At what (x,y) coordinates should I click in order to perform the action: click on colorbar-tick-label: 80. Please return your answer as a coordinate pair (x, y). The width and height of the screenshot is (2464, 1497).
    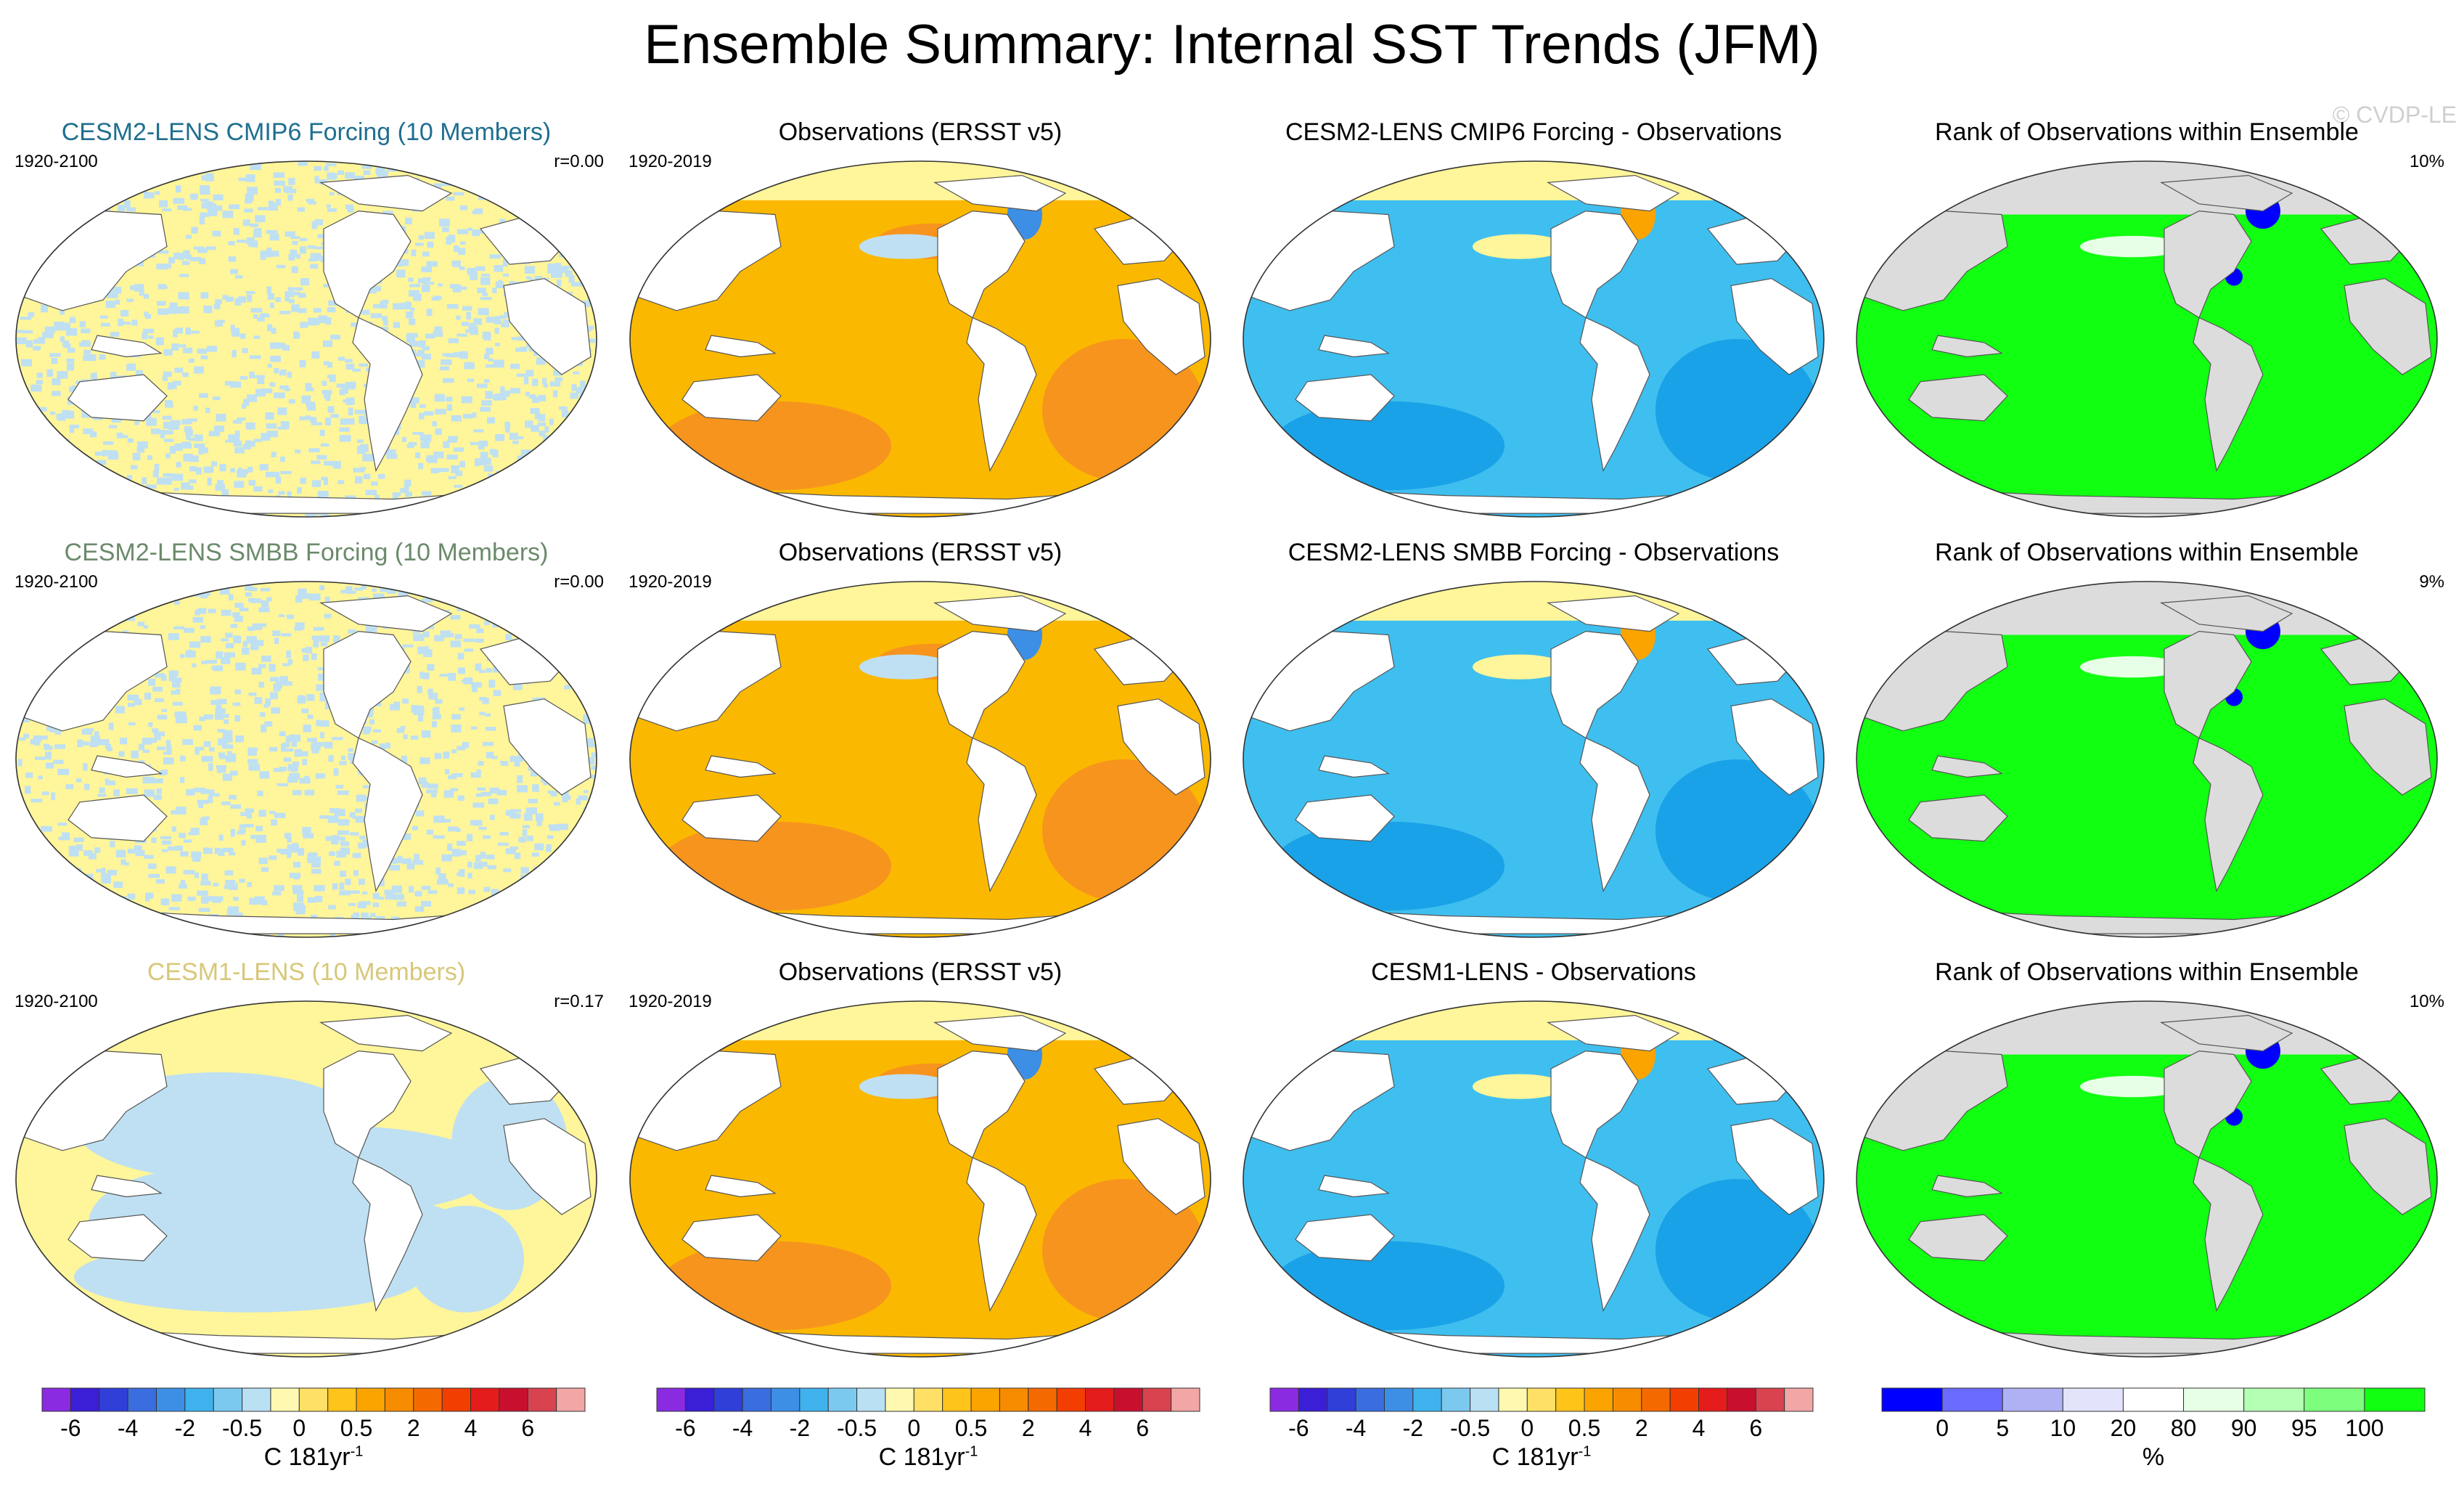
    Looking at the image, I should click on (2184, 1428).